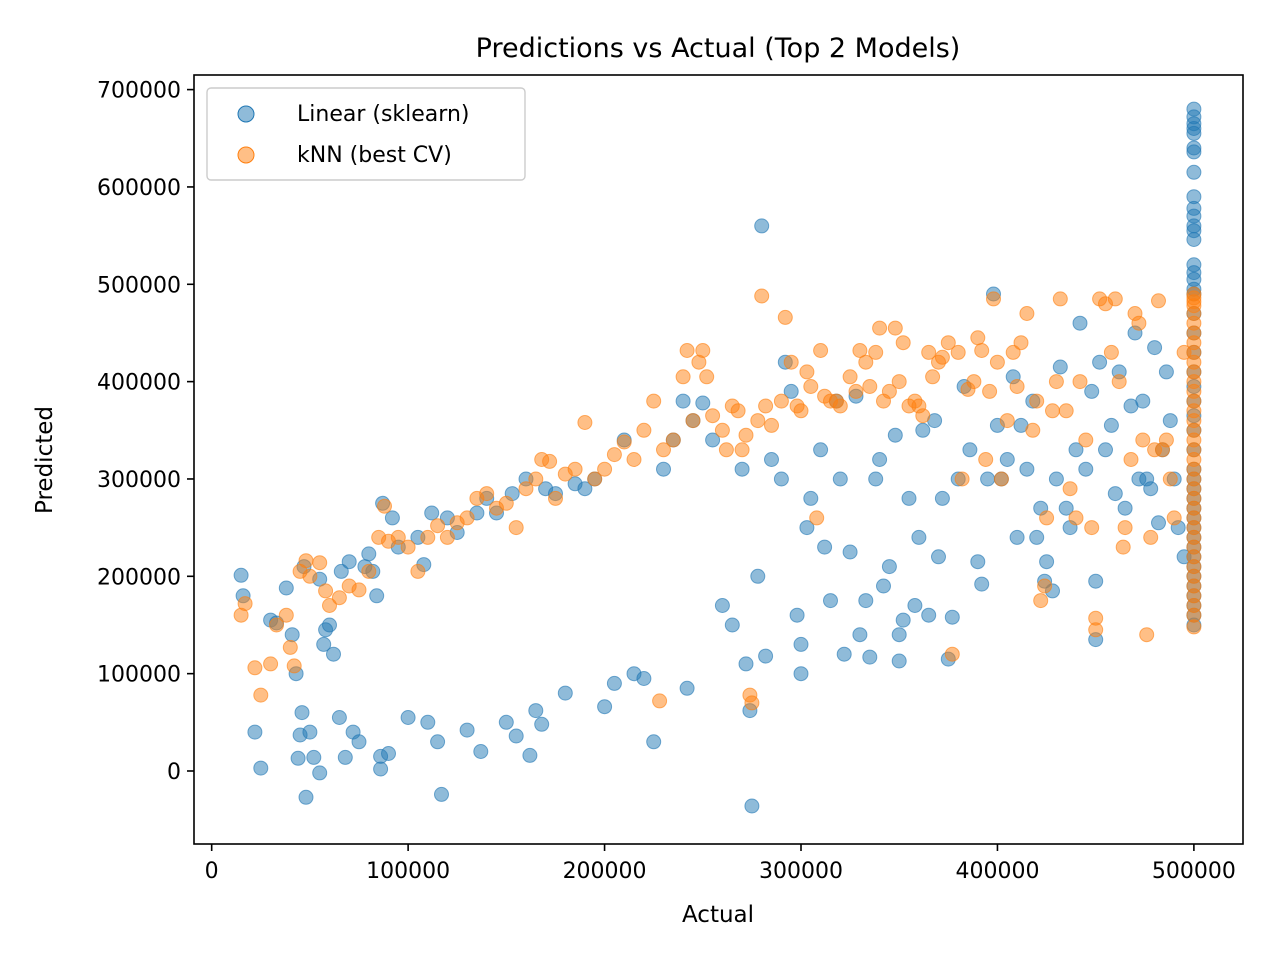 This screenshot has width=1280, height=960. I want to click on y-axis-label: Predicted, so click(45, 460).